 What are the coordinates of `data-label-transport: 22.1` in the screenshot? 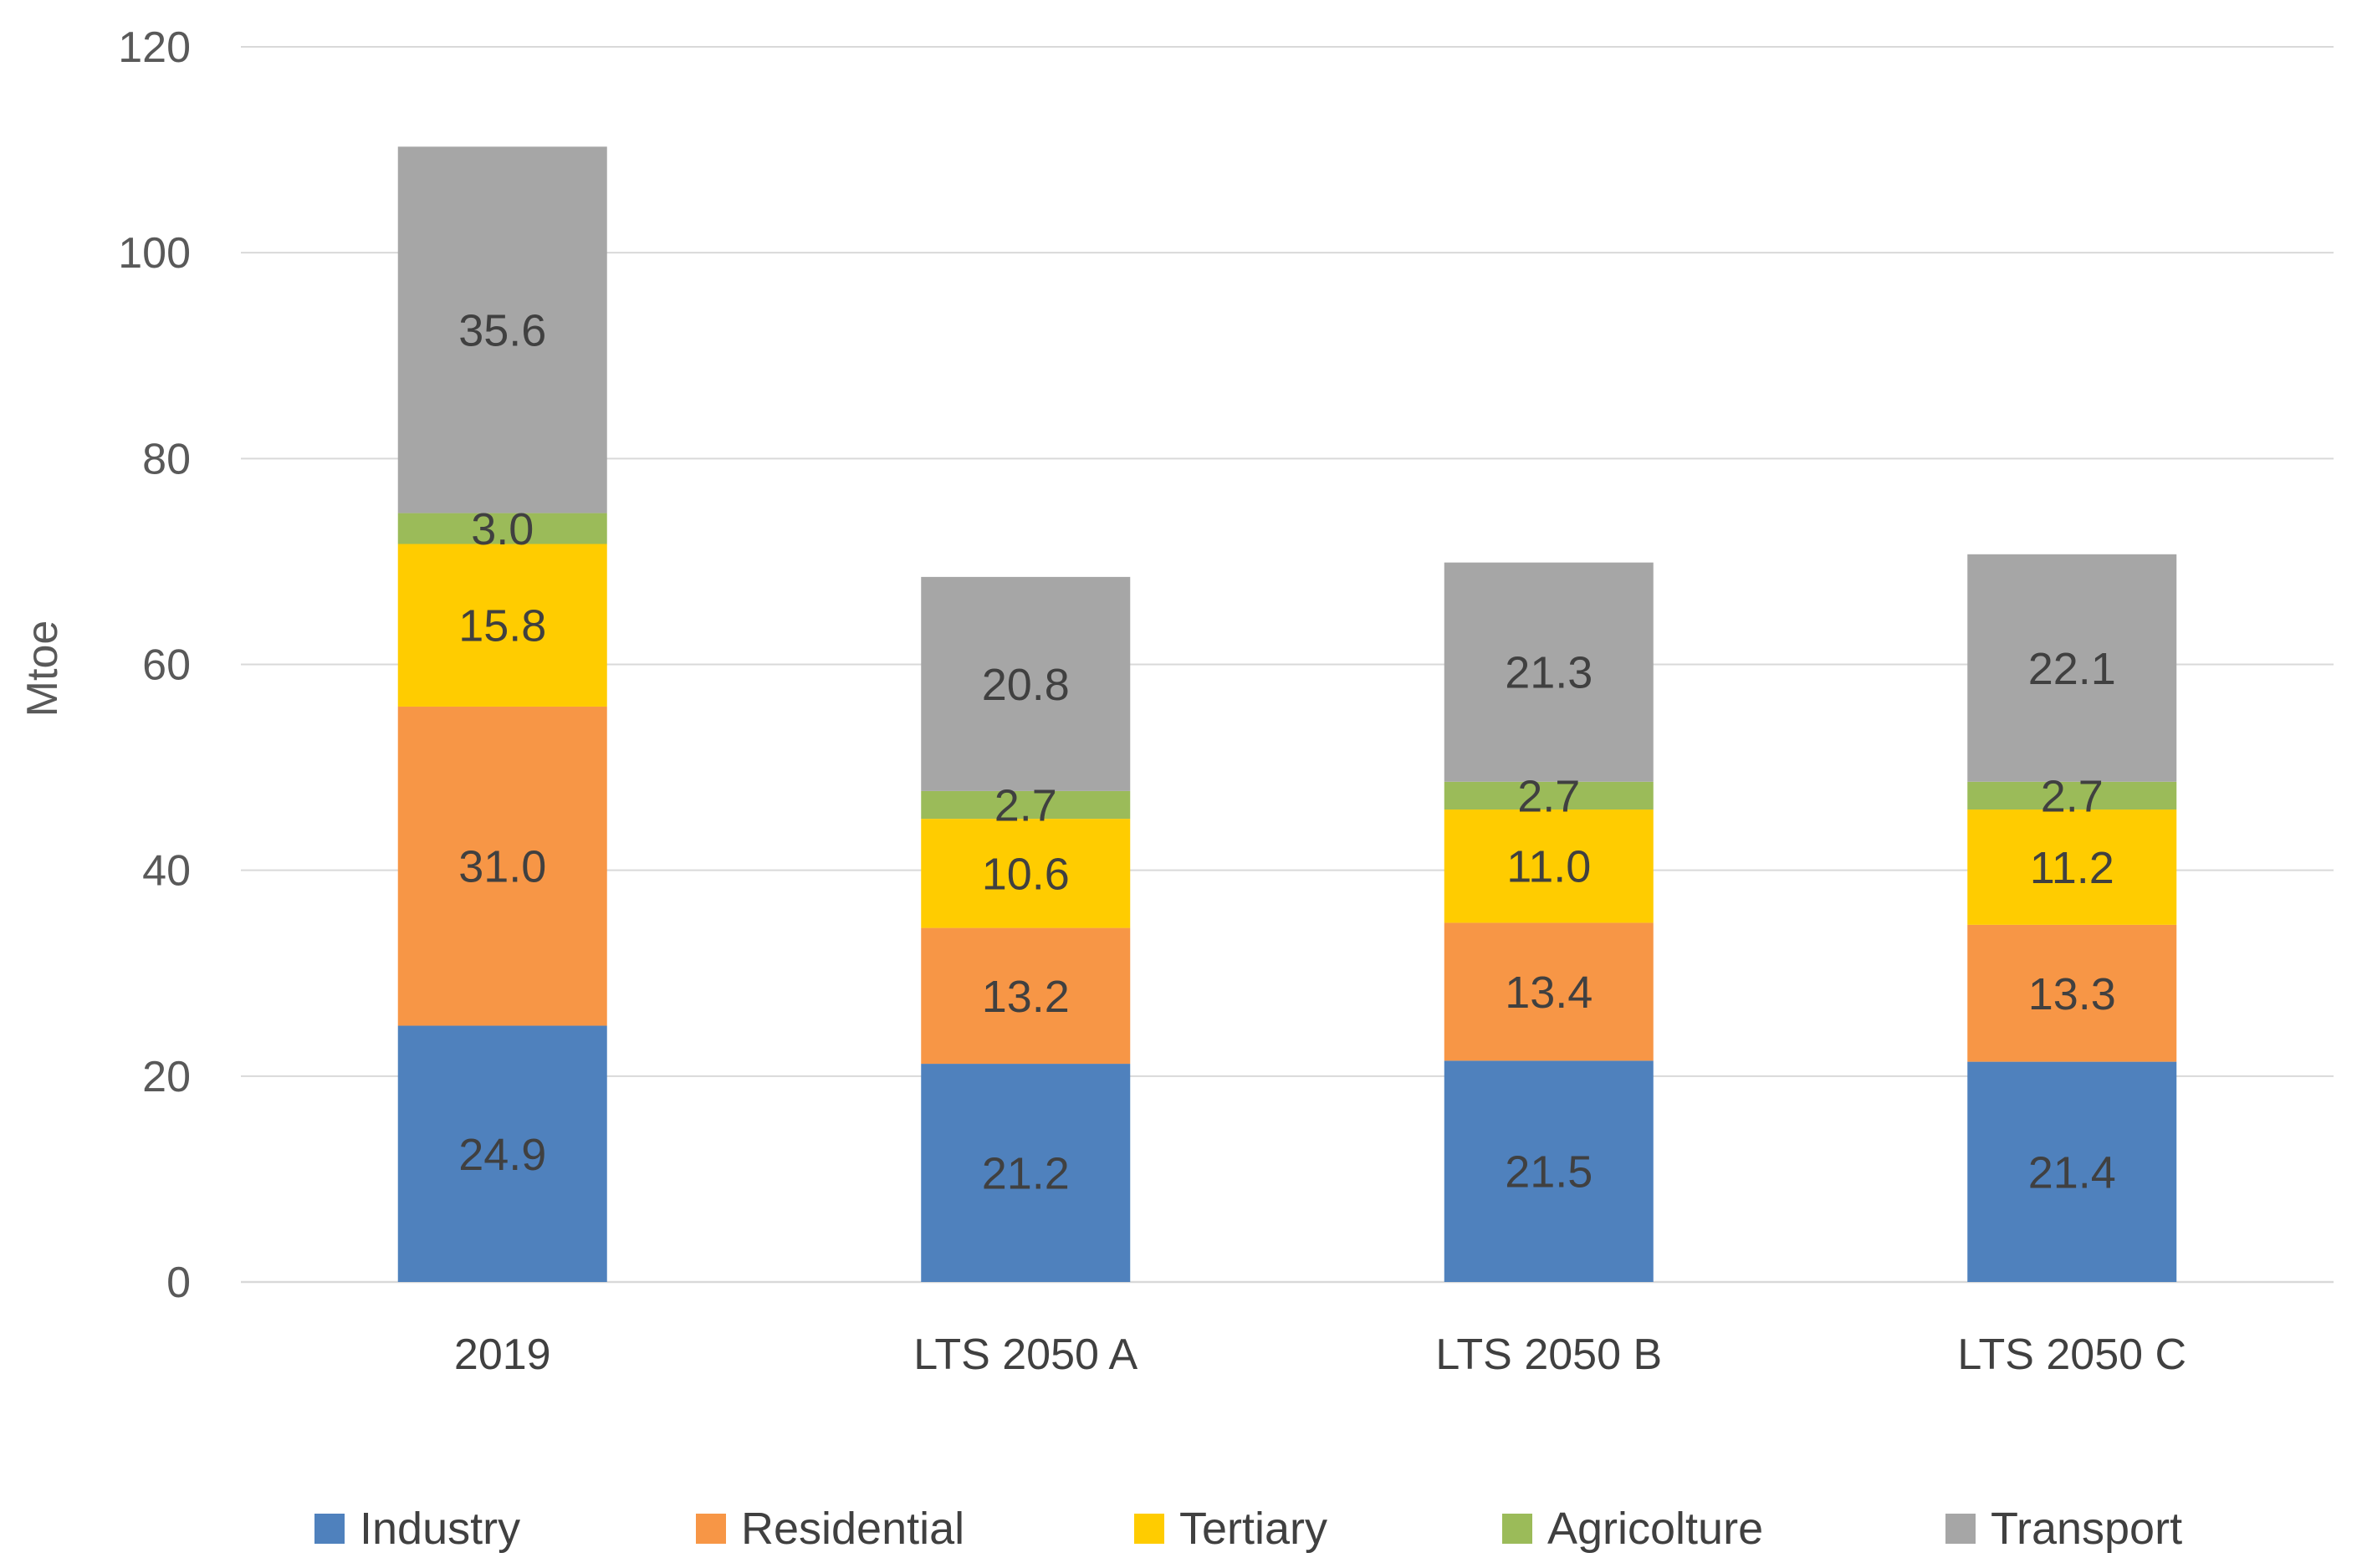 It's located at (2072, 669).